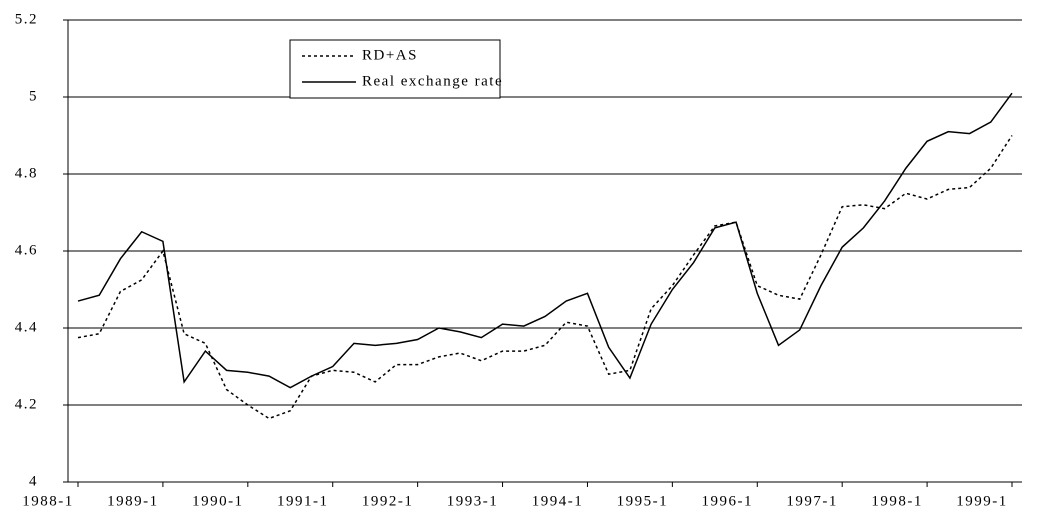  Describe the element at coordinates (390, 55) in the screenshot. I see `legend-label: RD+AS` at that location.